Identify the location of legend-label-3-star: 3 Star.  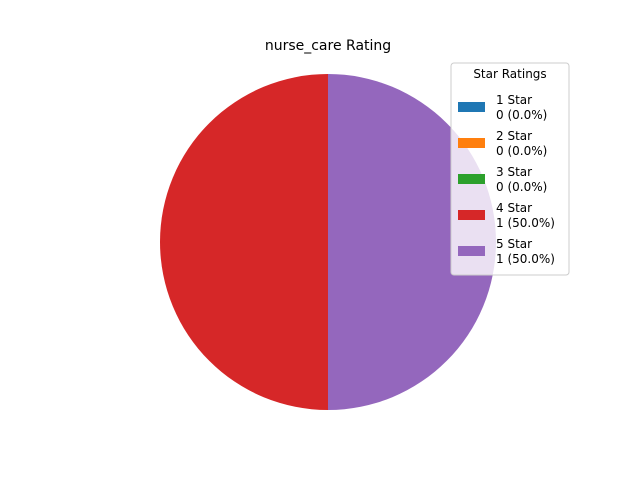
(514, 172).